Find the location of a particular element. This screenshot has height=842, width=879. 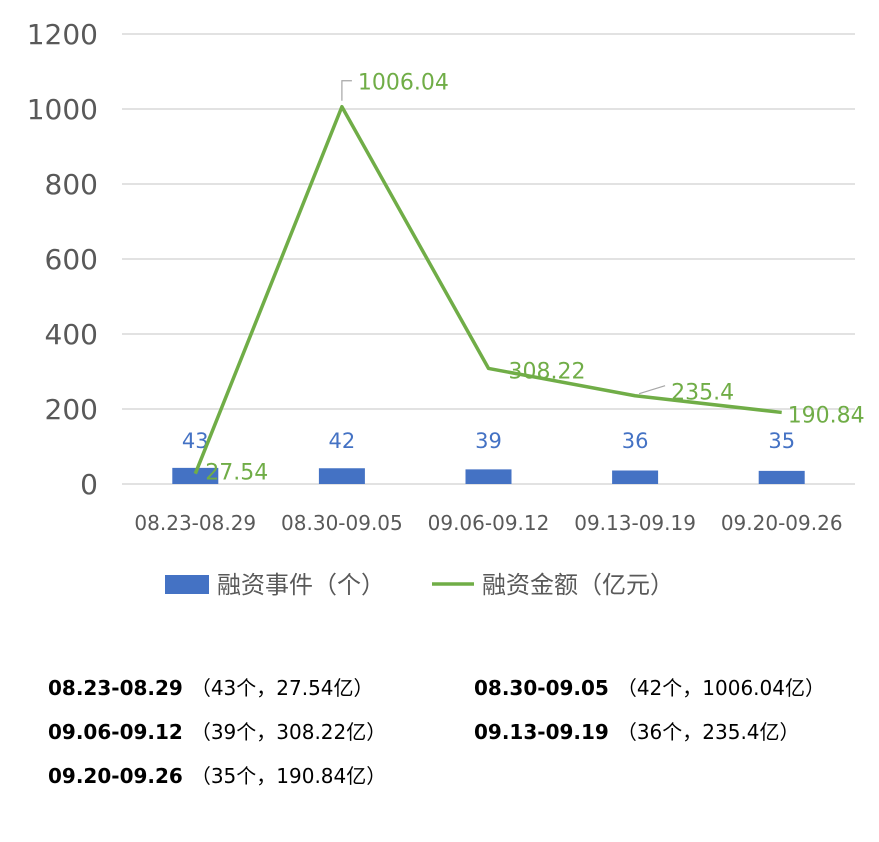

line-data-label: 190.84 is located at coordinates (826, 415).